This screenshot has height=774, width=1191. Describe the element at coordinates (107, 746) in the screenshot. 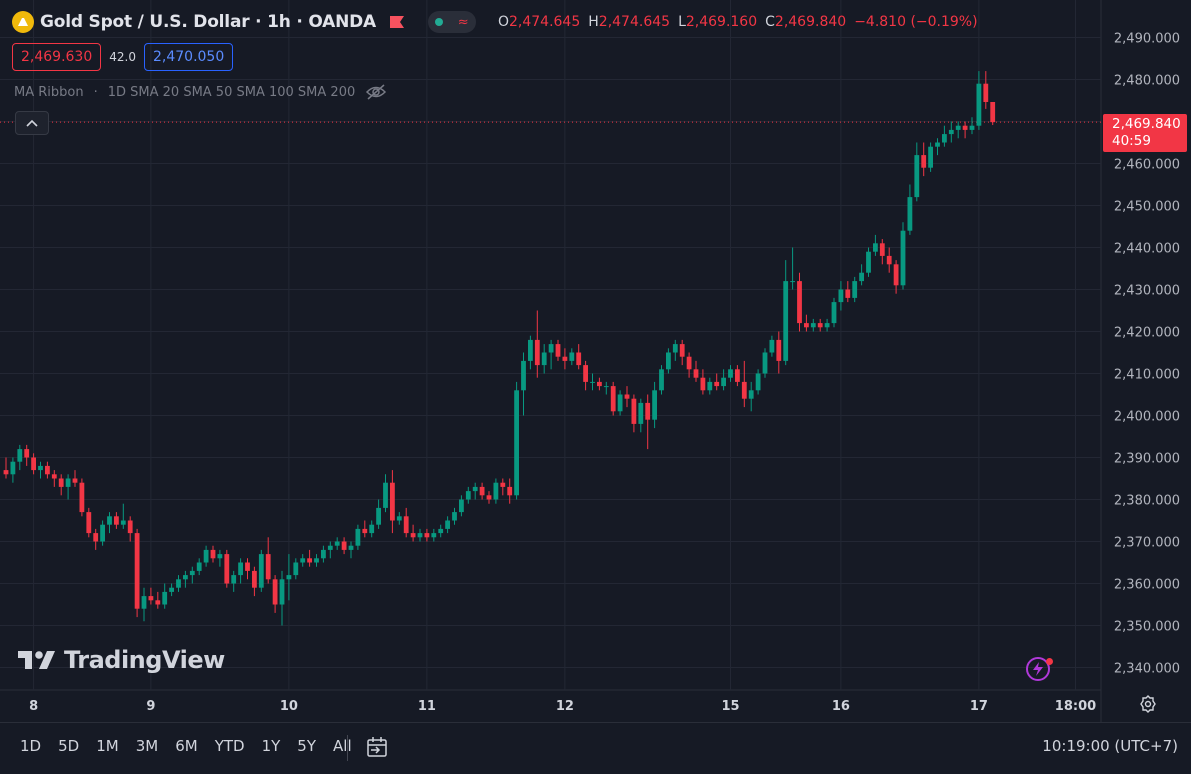

I see `timeframe-button: 1M` at that location.